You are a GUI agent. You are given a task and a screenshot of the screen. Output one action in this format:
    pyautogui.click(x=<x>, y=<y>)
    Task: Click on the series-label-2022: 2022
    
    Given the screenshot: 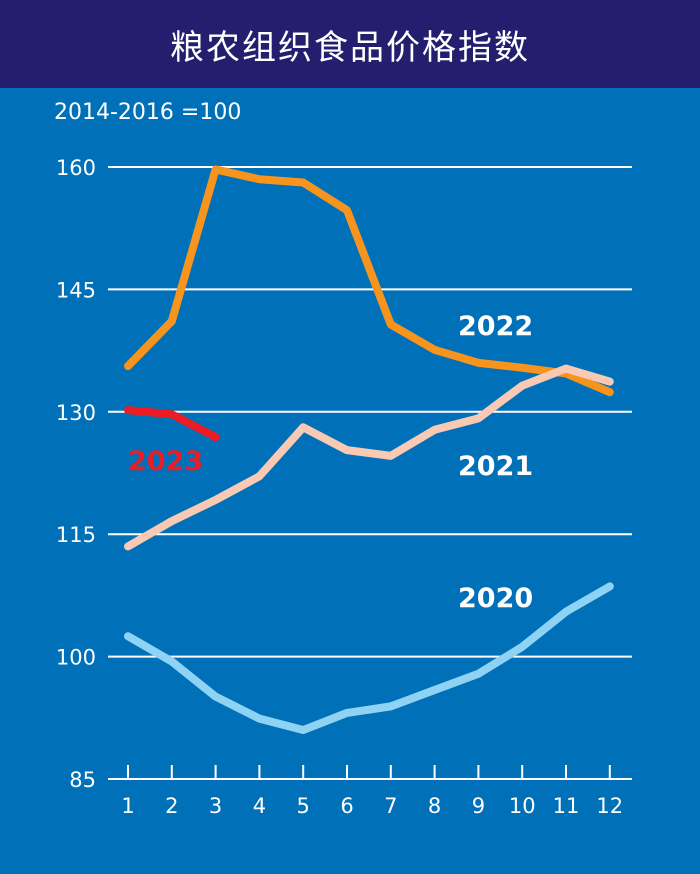 What is the action you would take?
    pyautogui.click(x=495, y=326)
    